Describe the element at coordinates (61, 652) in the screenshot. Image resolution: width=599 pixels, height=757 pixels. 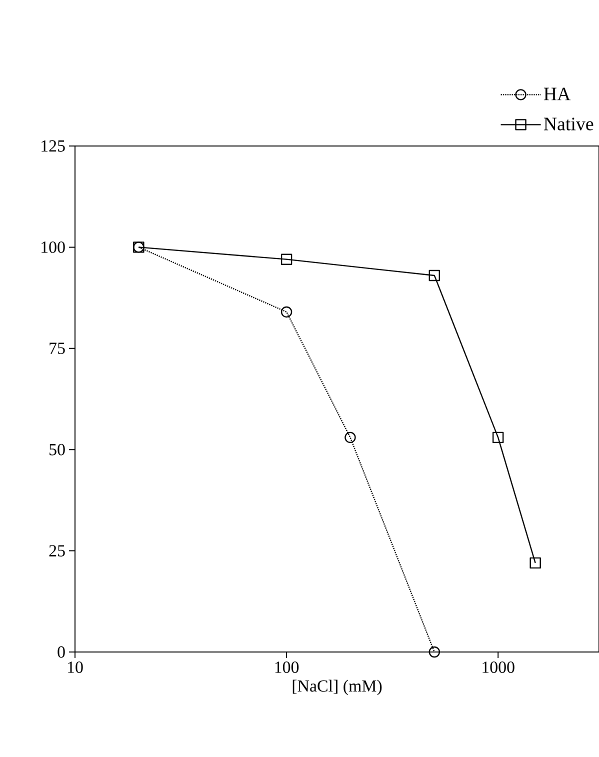
I see `y-tick-label: 0` at that location.